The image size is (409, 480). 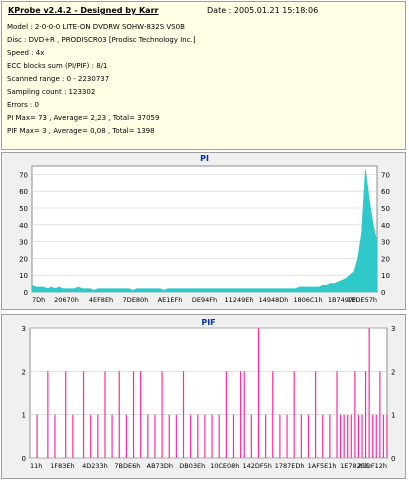 I want to click on y-tick-label-right: 3, so click(x=393, y=329).